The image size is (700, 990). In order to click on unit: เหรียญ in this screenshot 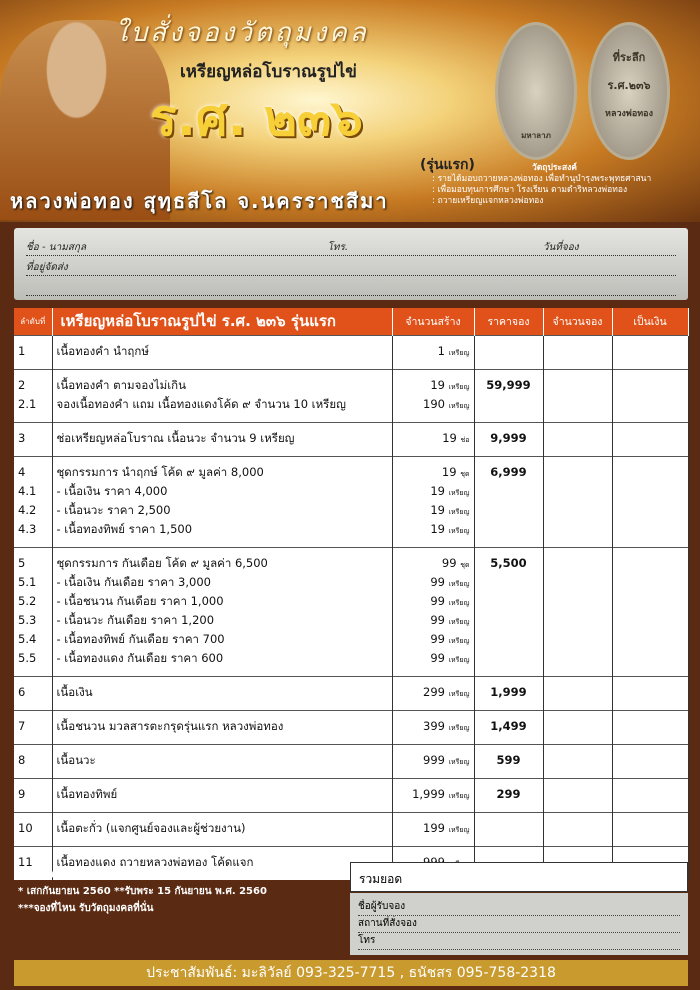, I will do `click(459, 405)`.